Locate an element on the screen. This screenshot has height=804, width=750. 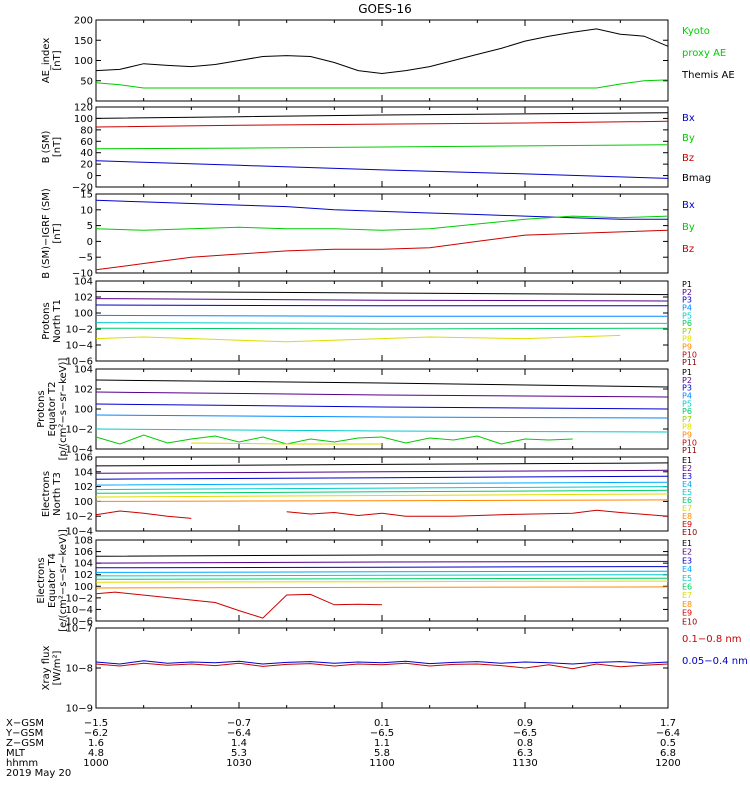
footer-value: 0.8 is located at coordinates (525, 743).